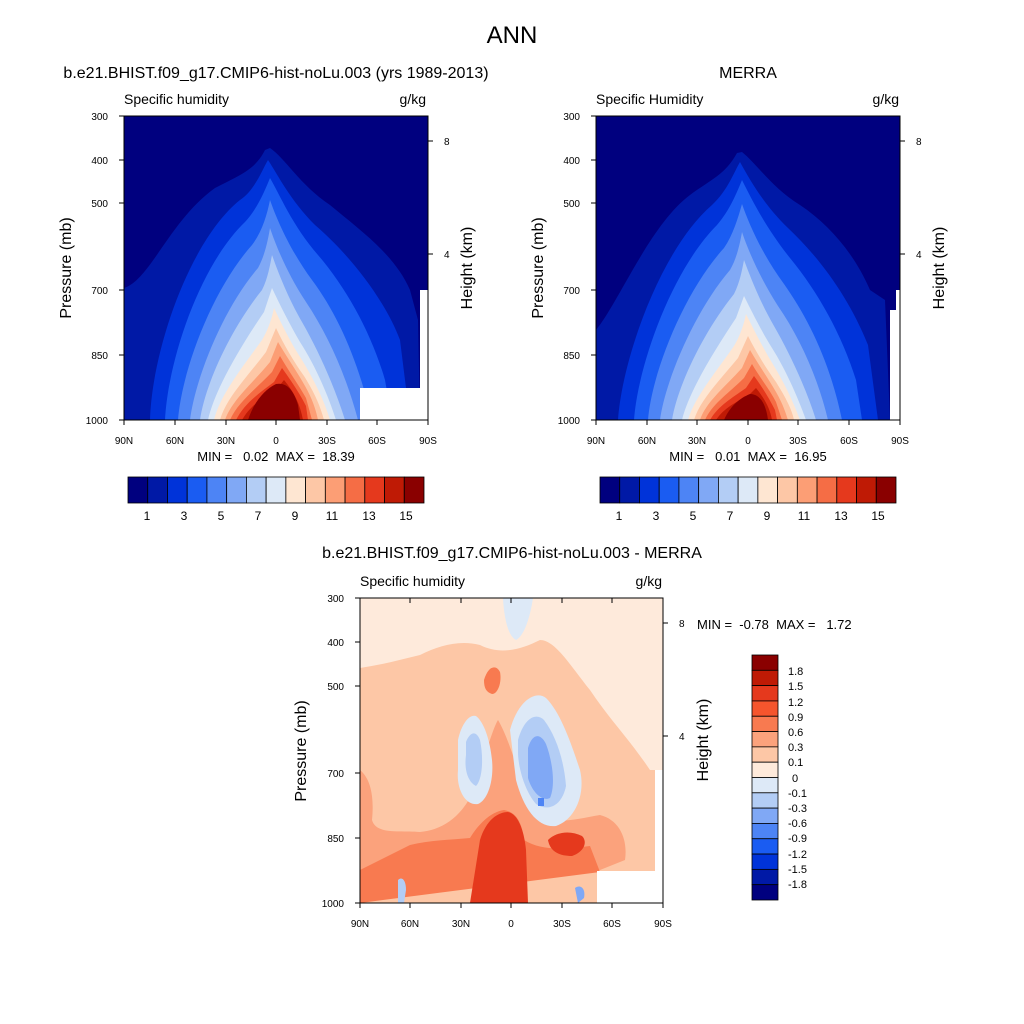  I want to click on panel-model-colorbar, so click(276, 490).